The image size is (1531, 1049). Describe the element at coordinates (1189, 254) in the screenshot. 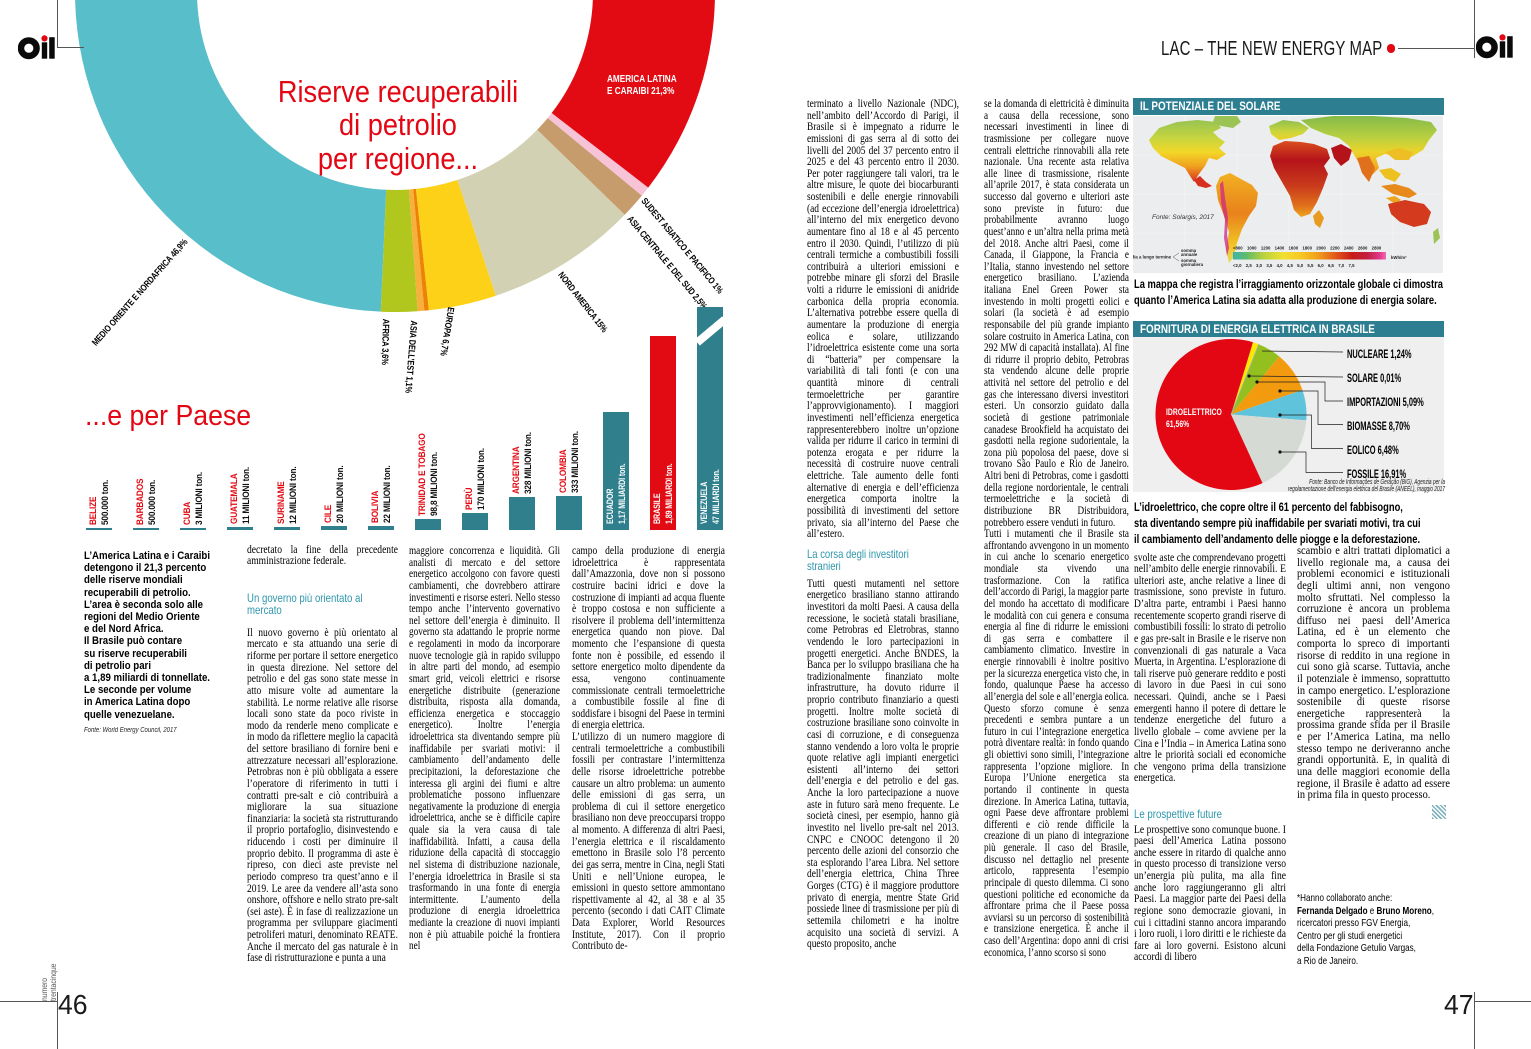

I see `svg-text: annuale` at that location.